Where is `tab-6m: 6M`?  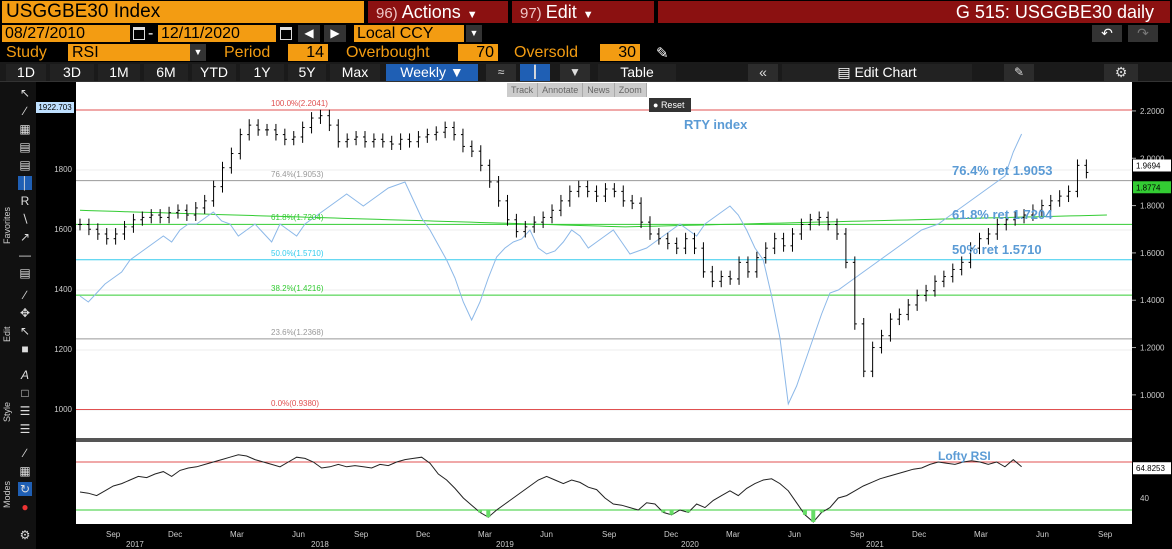 tab-6m: 6M is located at coordinates (166, 72).